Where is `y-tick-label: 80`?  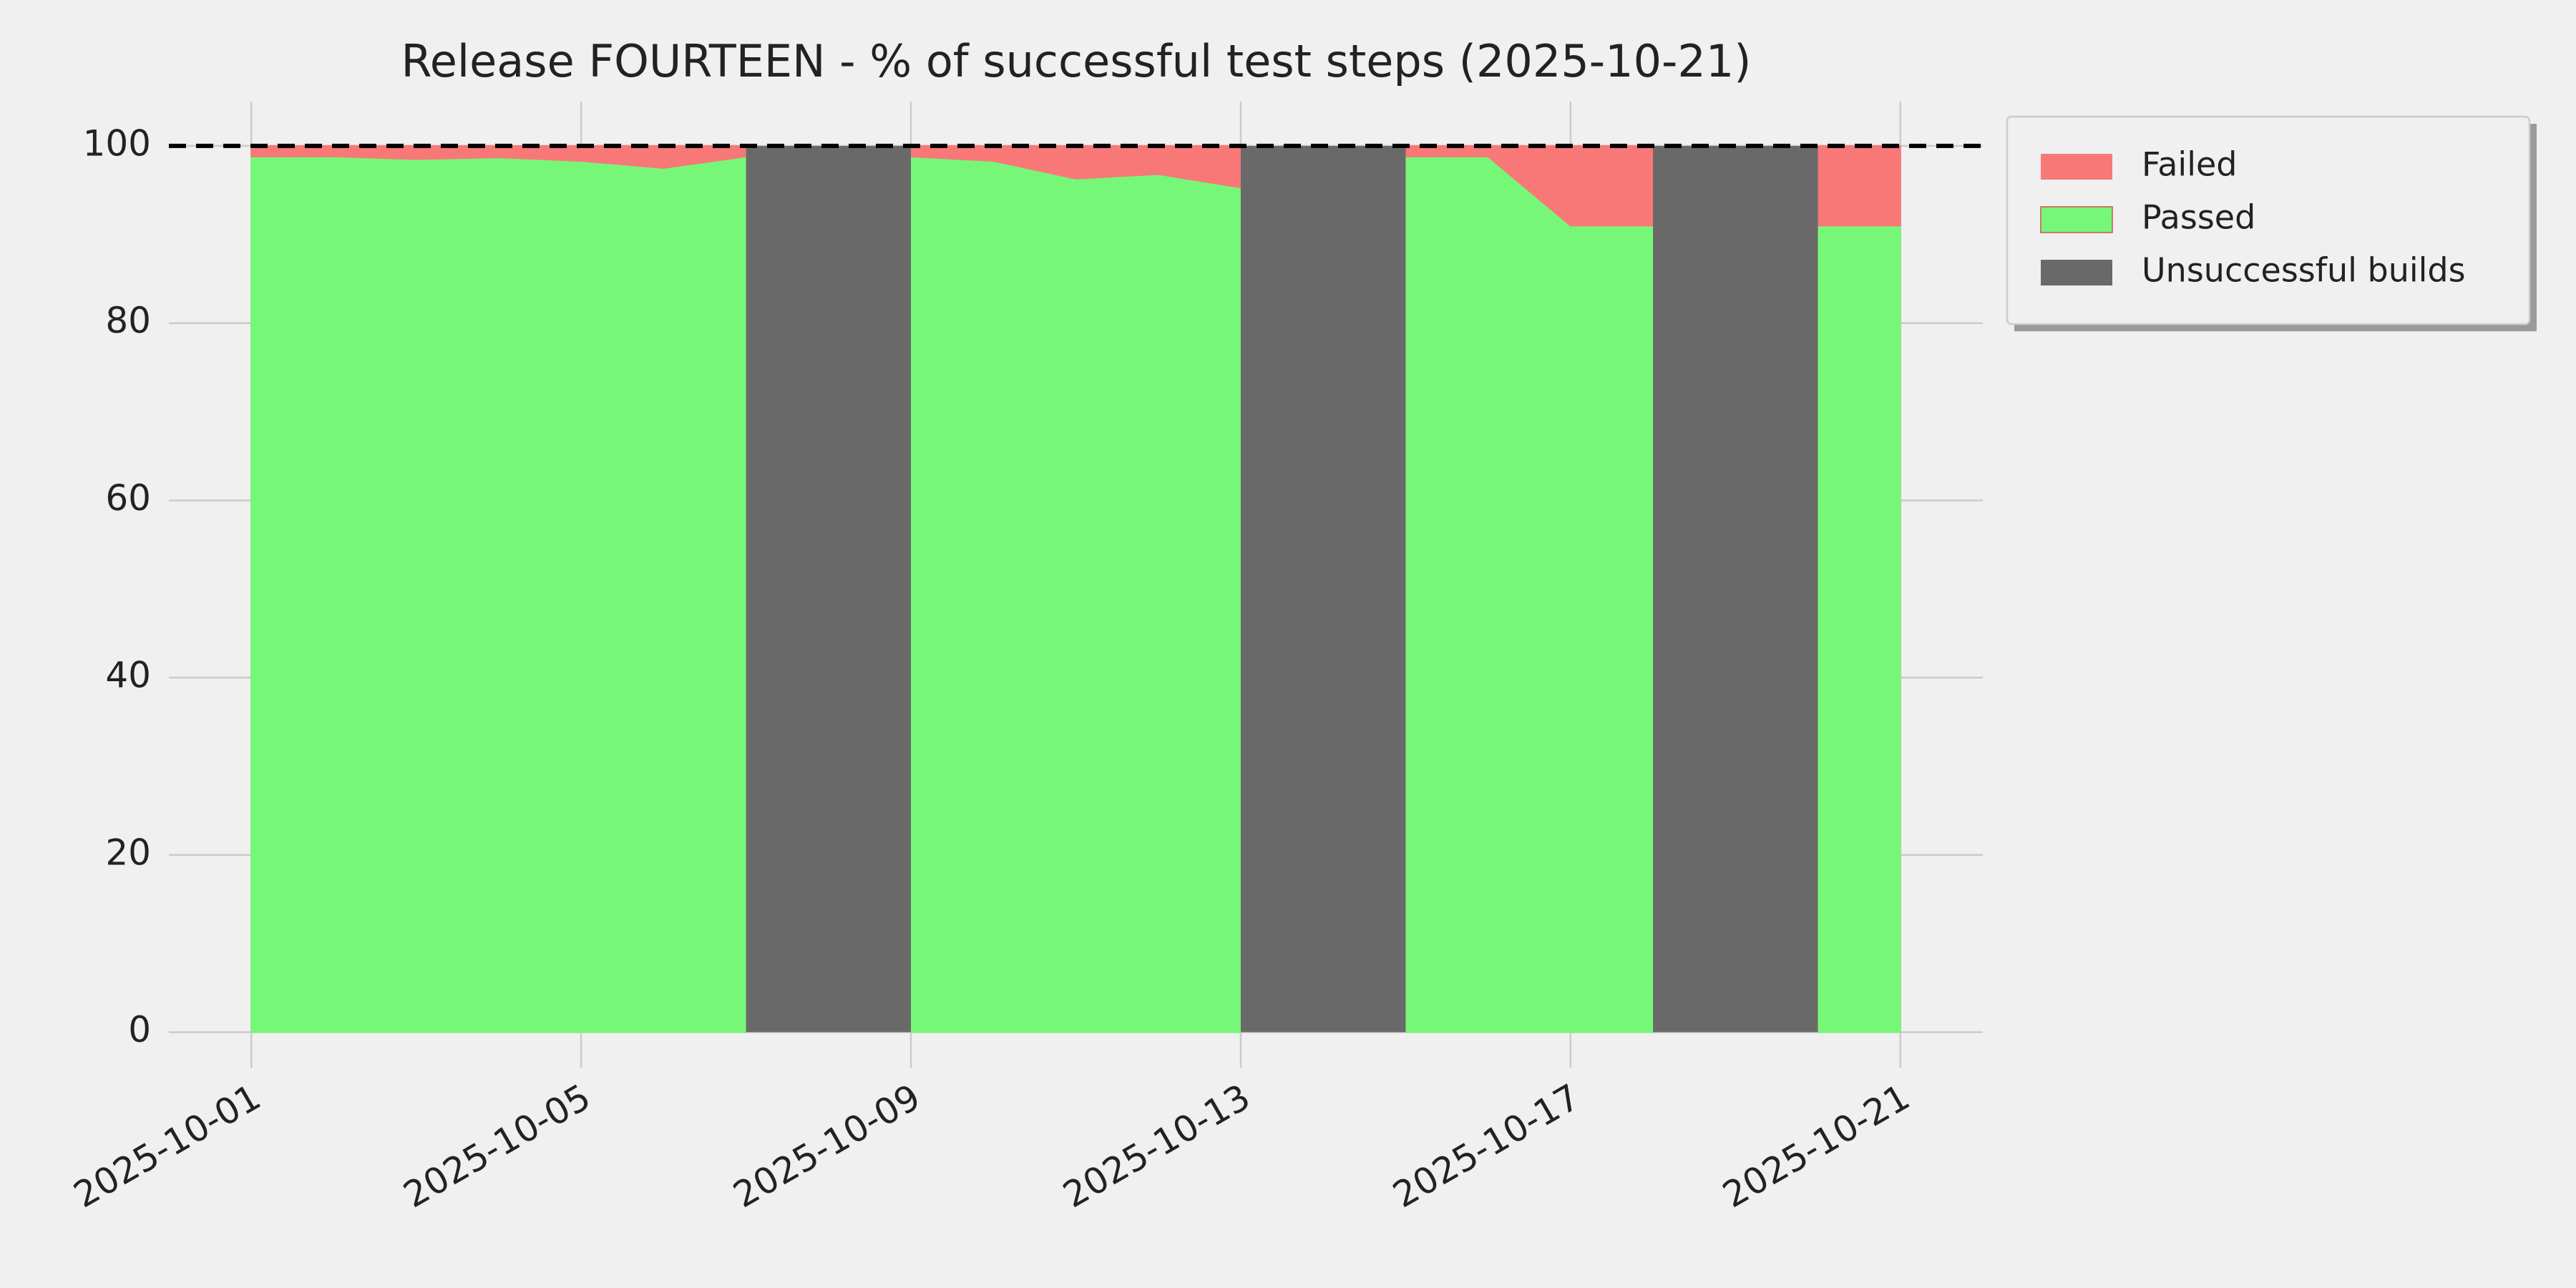 y-tick-label: 80 is located at coordinates (128, 320).